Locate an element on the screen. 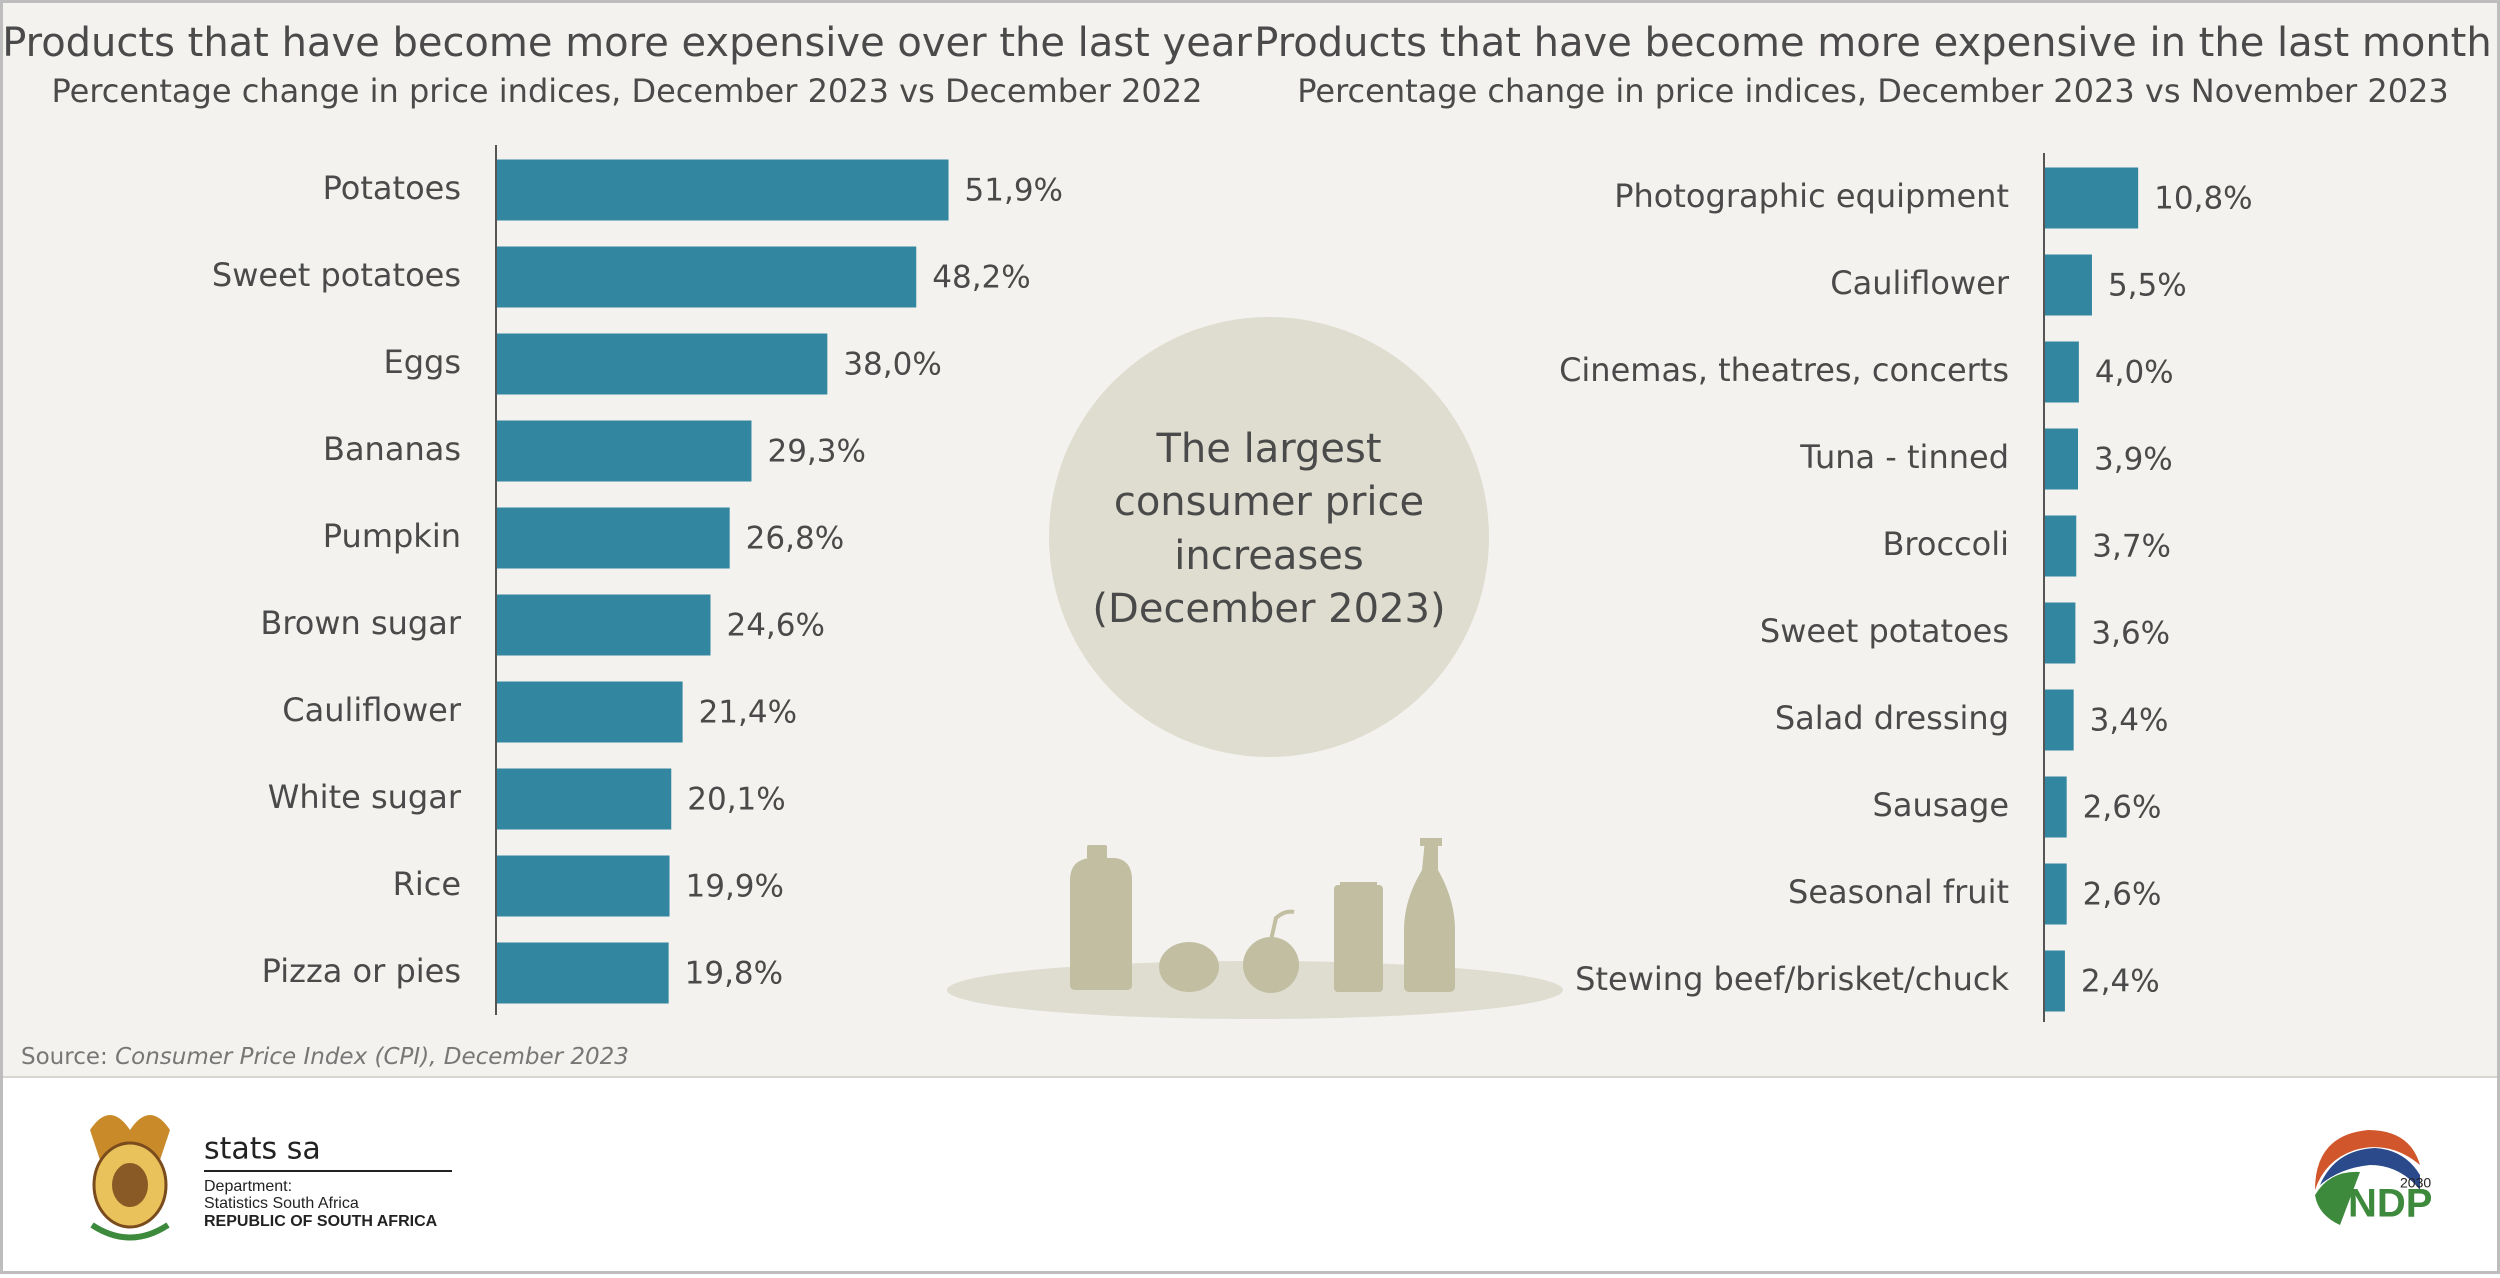 This screenshot has width=2500, height=1278. category-label: Stewing beef/brisket/chuck is located at coordinates (1792, 979).